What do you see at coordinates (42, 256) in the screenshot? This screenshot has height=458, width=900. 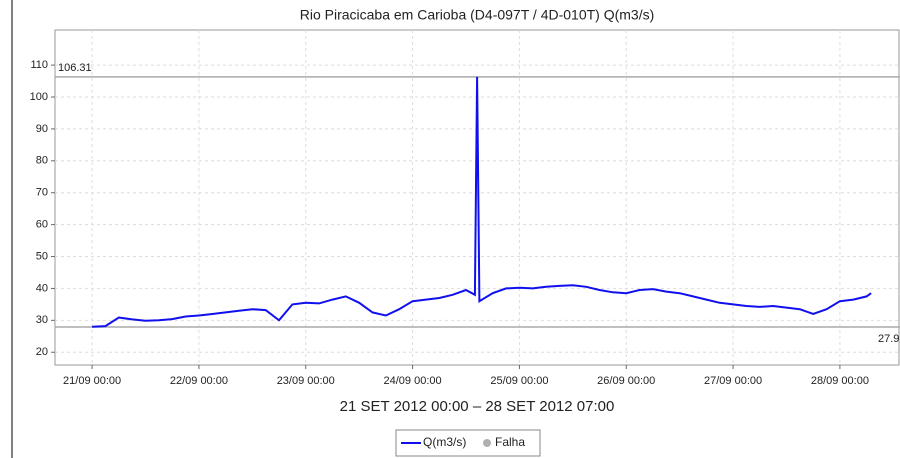 I see `y-tick-label: 50` at bounding box center [42, 256].